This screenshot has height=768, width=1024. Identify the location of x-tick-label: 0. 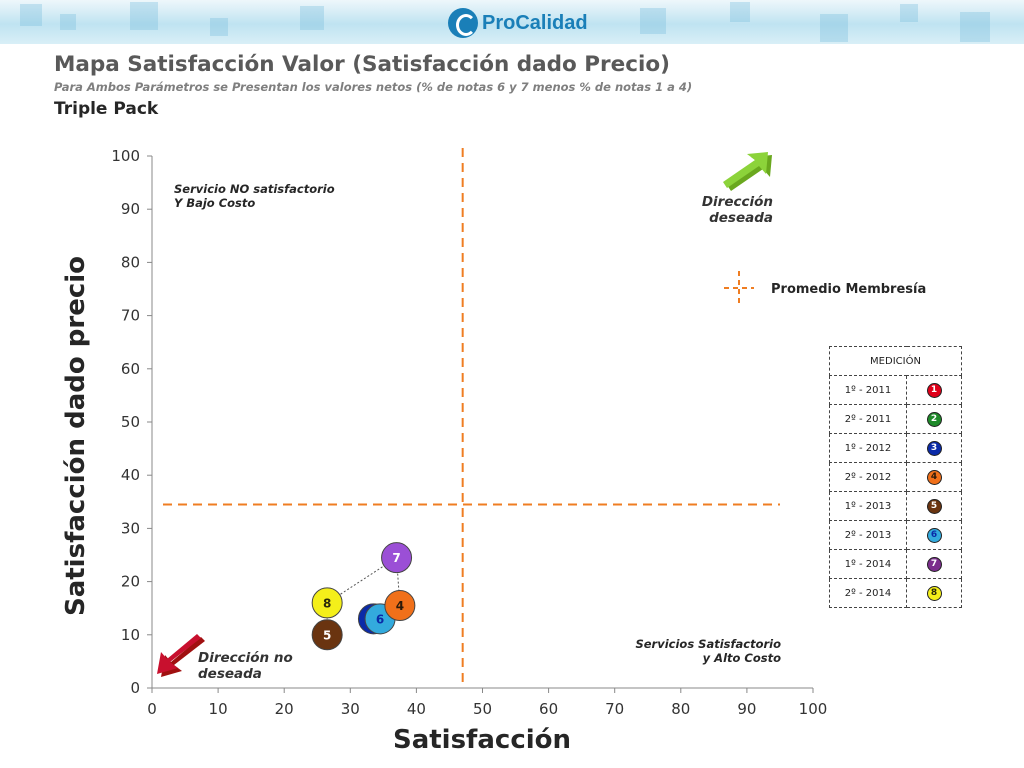
(152, 709).